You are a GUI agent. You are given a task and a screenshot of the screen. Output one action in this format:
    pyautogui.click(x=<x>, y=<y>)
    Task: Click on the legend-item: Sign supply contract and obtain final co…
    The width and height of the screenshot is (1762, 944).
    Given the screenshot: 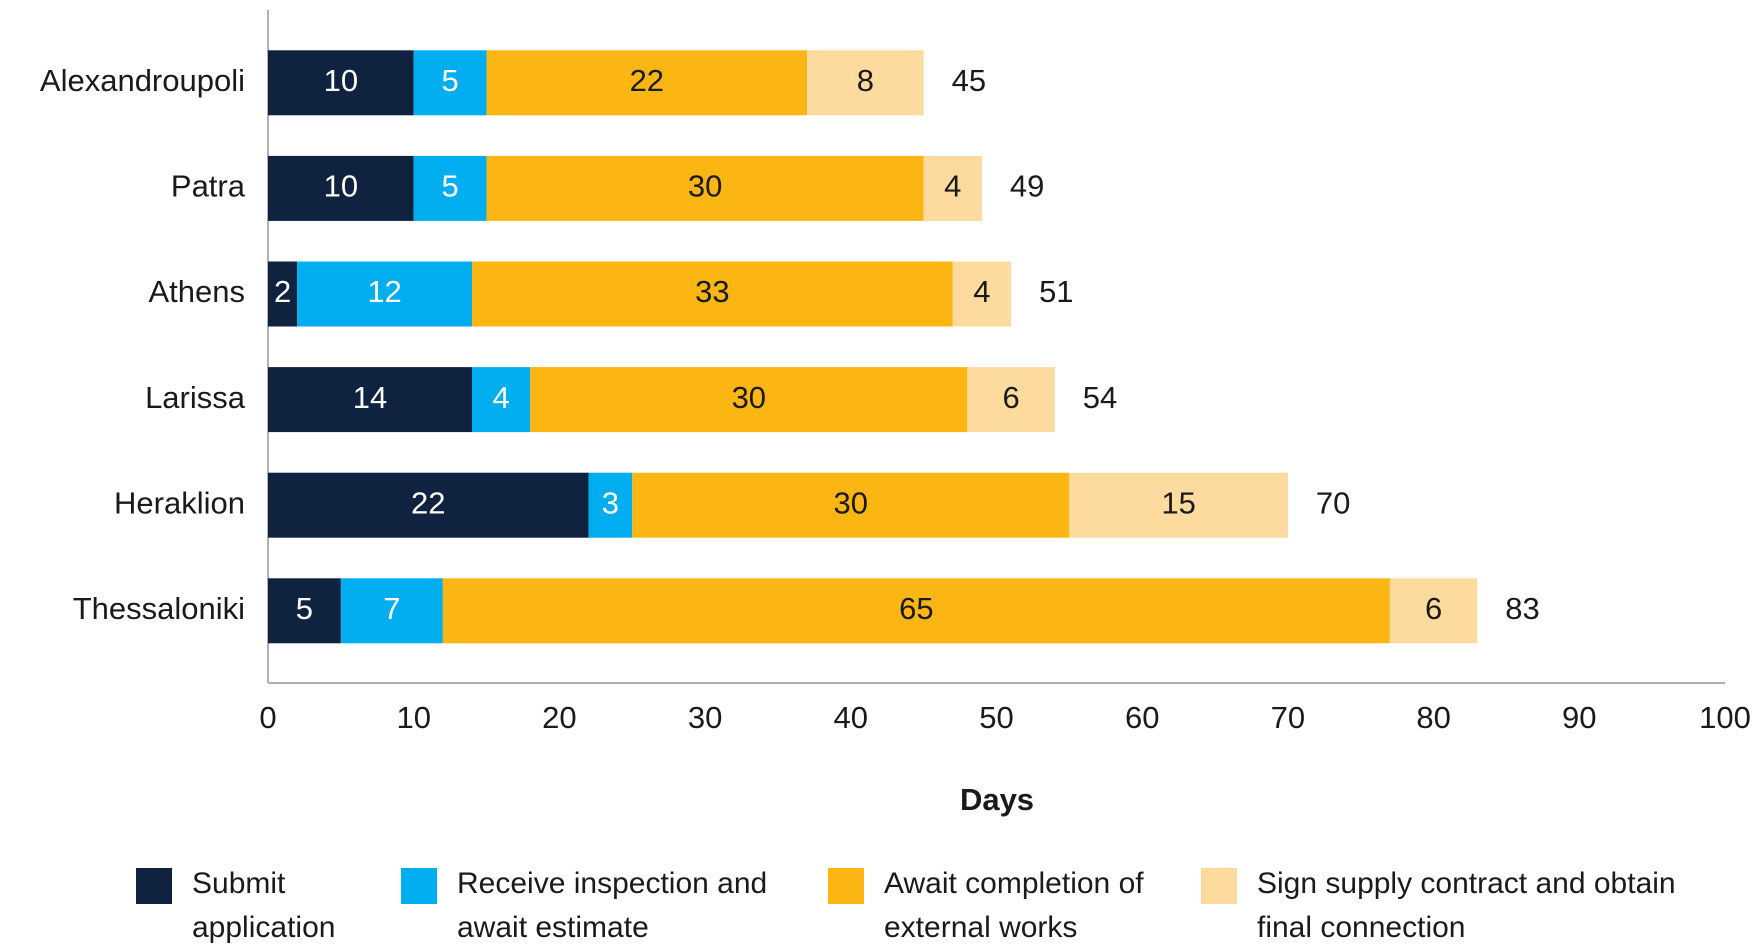 What is the action you would take?
    pyautogui.click(x=1439, y=903)
    